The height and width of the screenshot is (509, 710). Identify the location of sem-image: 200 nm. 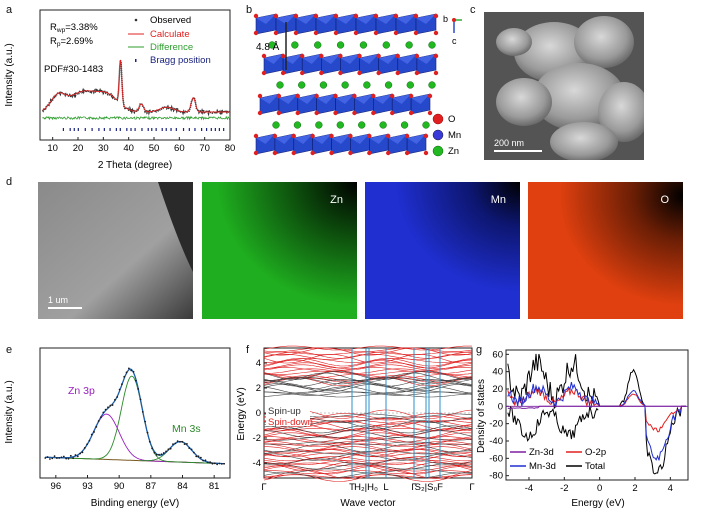
(564, 86).